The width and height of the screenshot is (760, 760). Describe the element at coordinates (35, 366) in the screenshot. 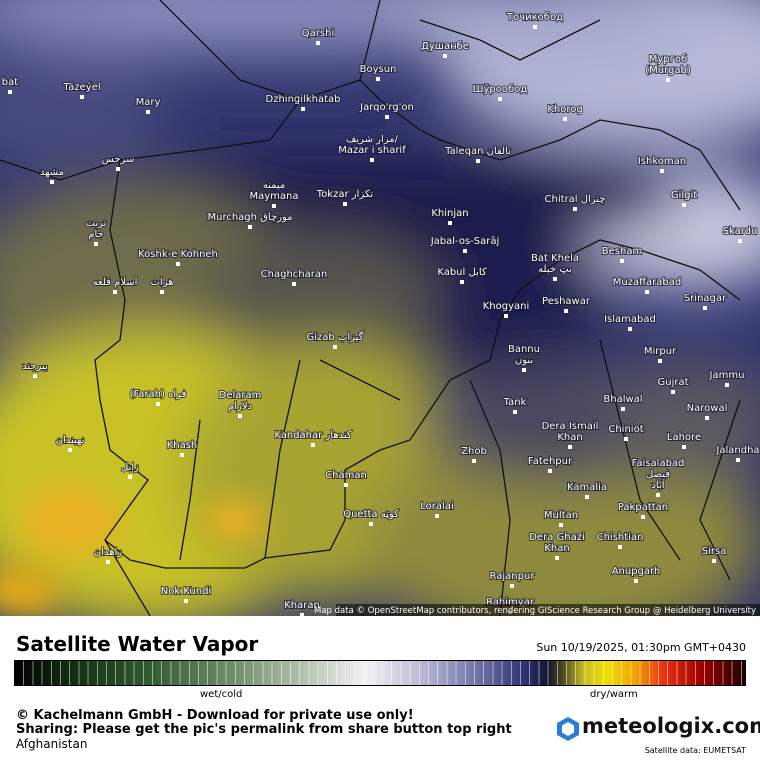

I see `place-label: بیرجند` at that location.